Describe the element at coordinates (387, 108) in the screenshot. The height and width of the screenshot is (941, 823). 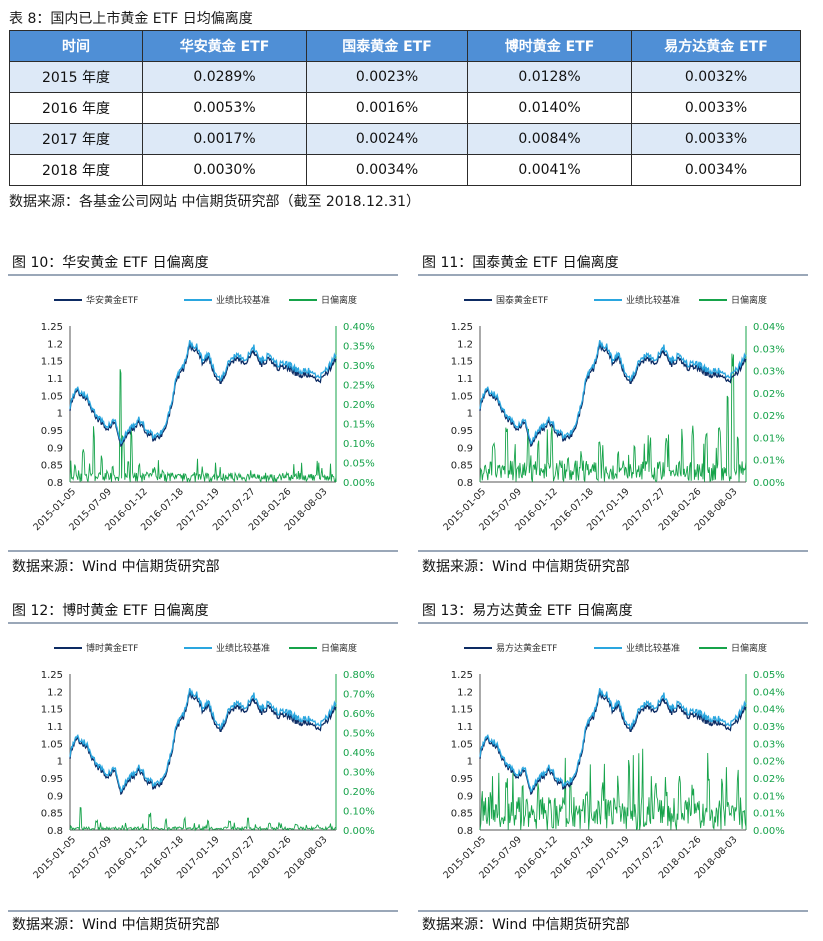
I see `cell-value: 0.0016%` at that location.